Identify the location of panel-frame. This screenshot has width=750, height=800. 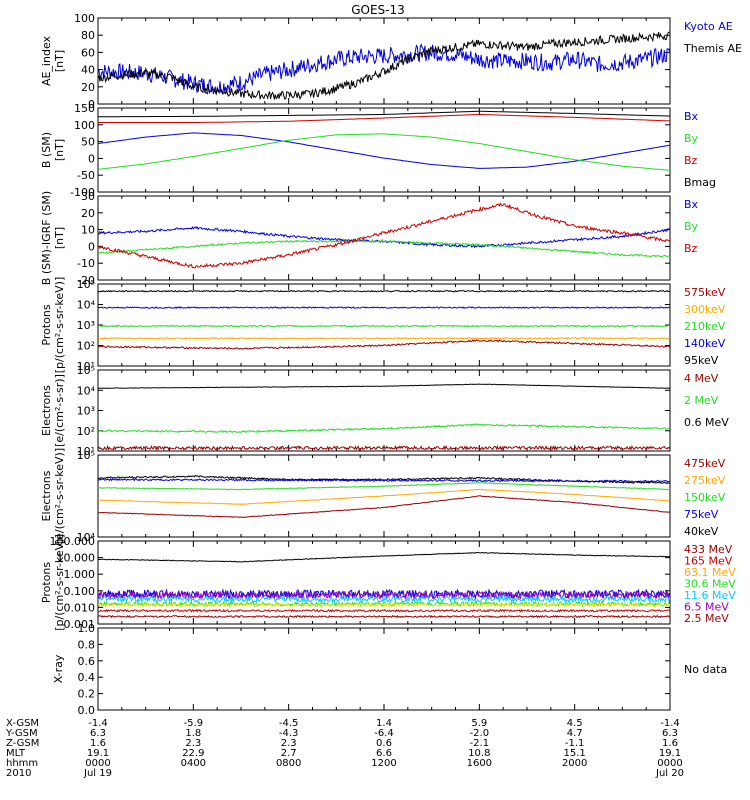
(384, 150).